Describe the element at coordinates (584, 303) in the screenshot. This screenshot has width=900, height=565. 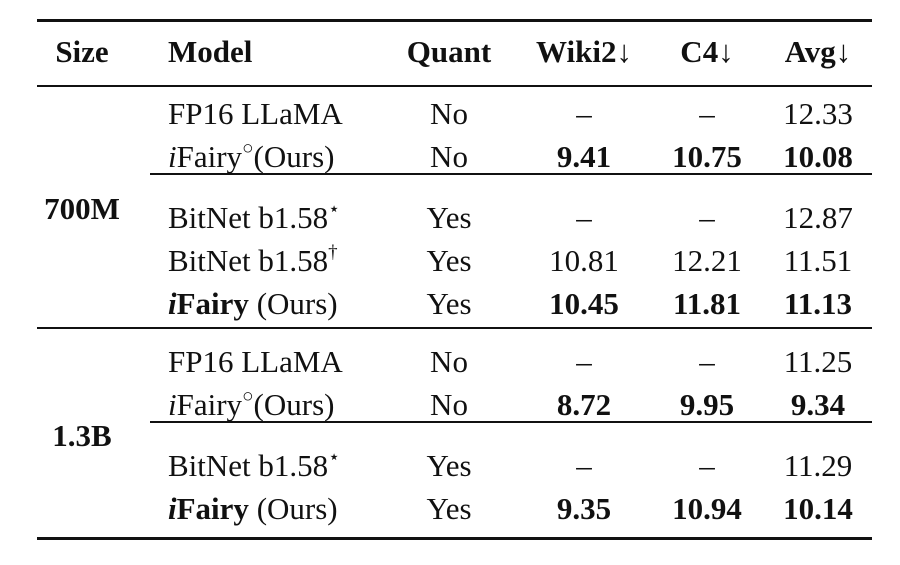
I see `wiki2-cell: 10.45` at that location.